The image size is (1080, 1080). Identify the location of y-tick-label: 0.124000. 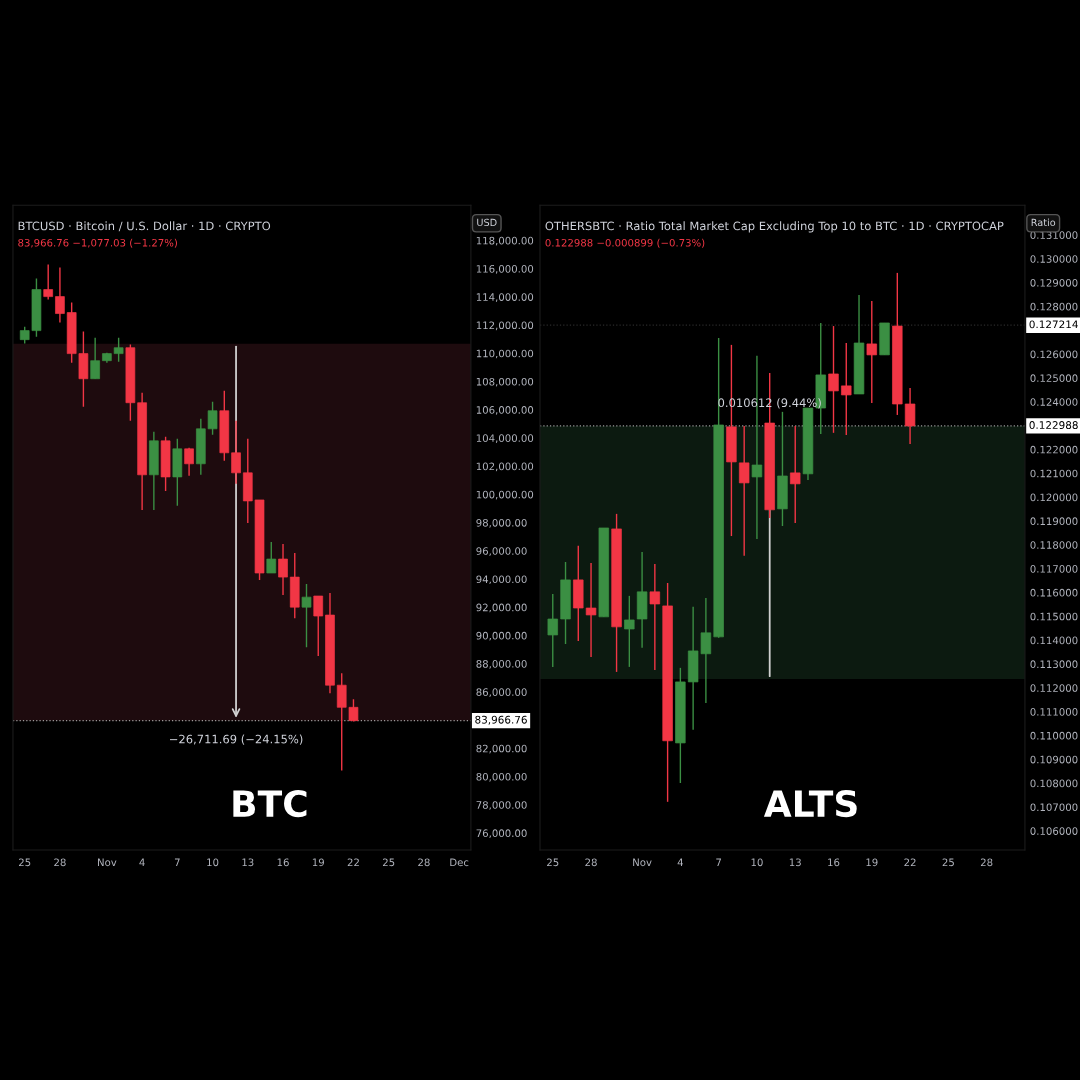
(1054, 402).